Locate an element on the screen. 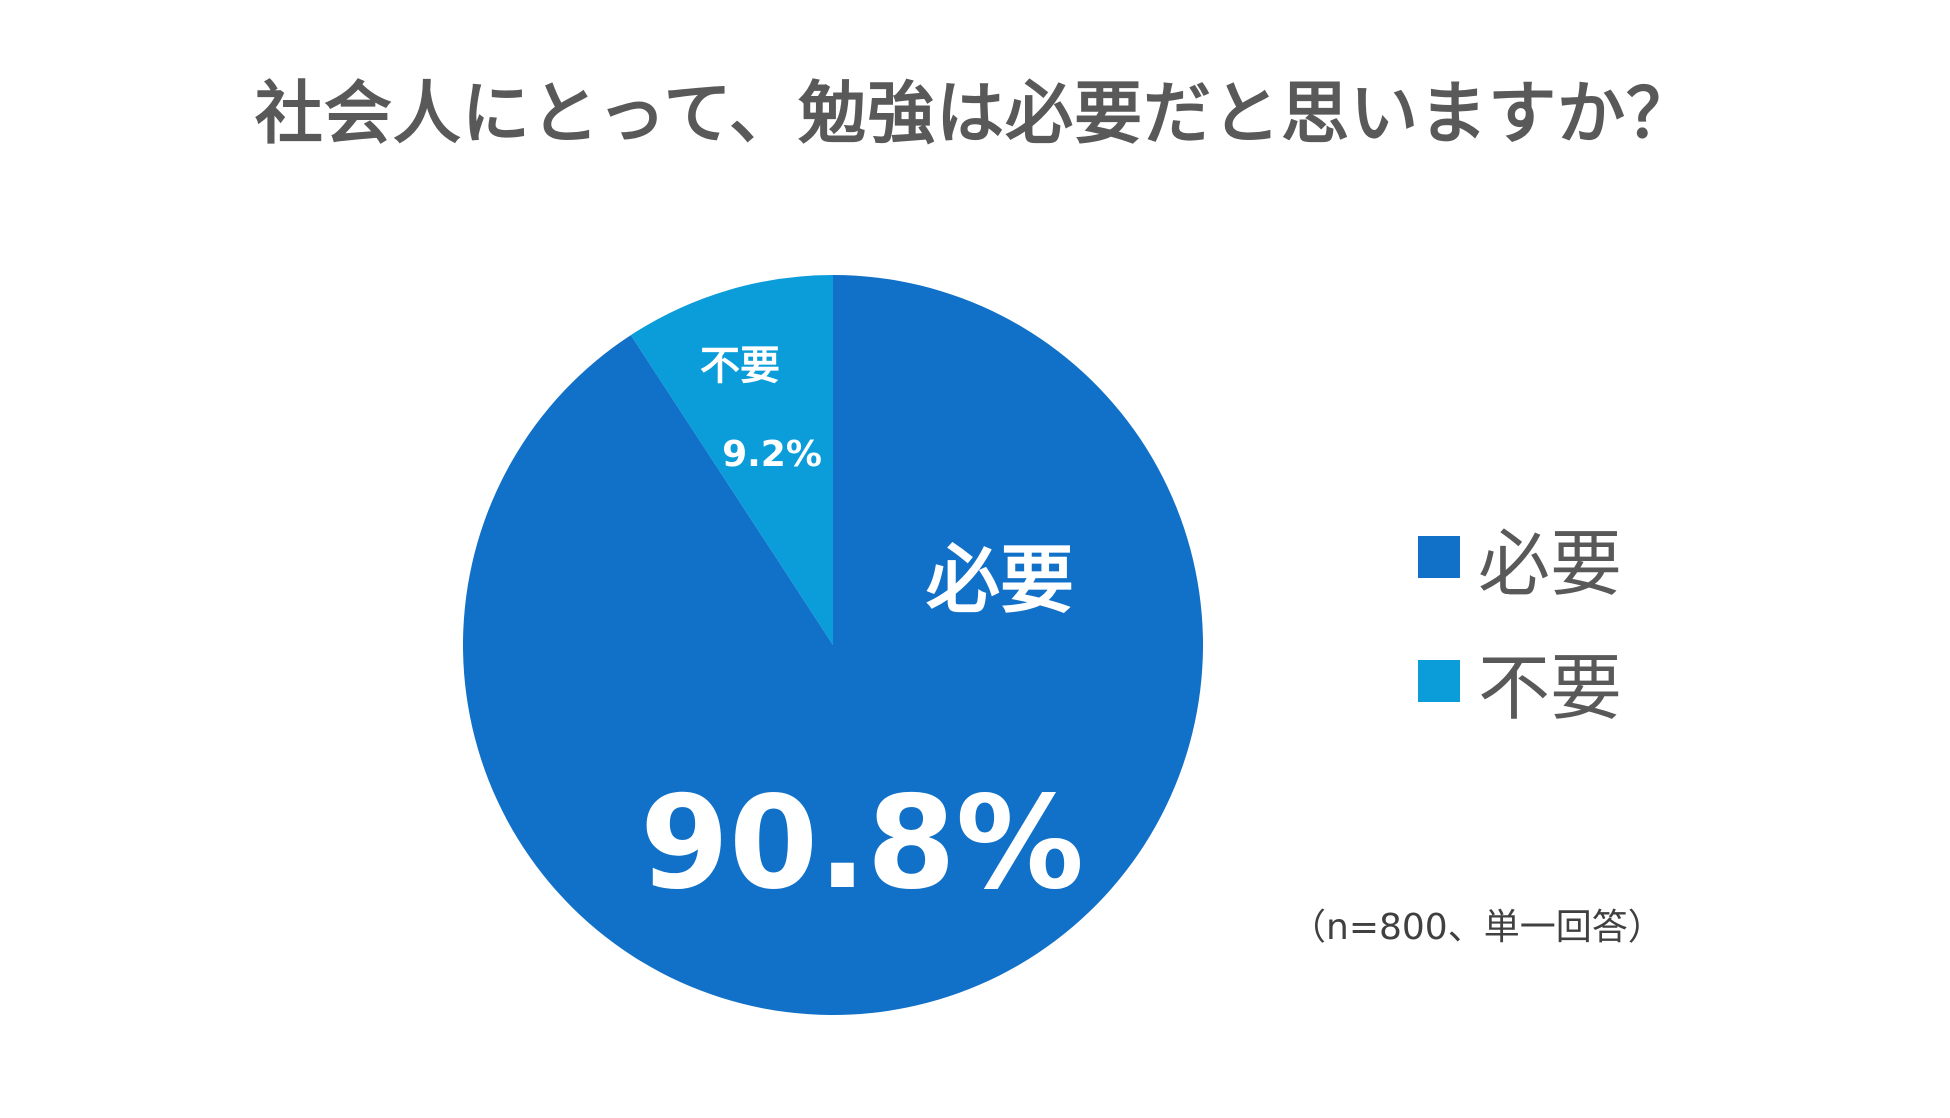  slice-label-unnecessary: 不要 is located at coordinates (740, 366).